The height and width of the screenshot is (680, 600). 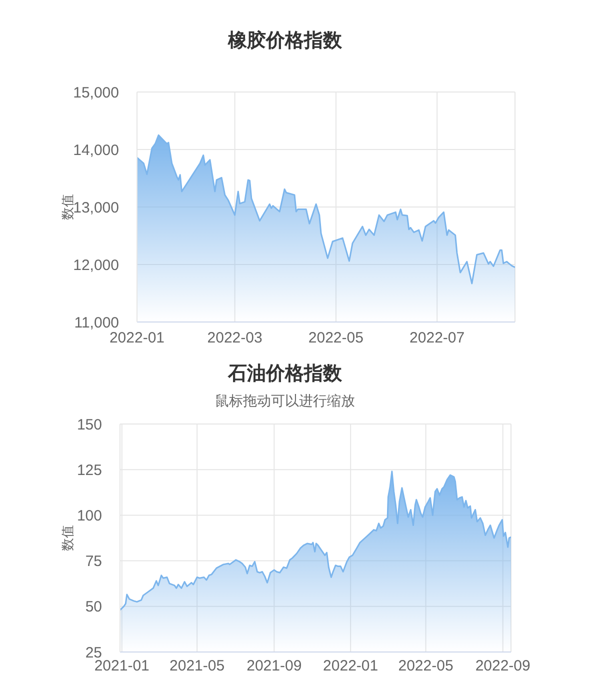 I want to click on y-tick-label: 14,000, so click(x=96, y=150).